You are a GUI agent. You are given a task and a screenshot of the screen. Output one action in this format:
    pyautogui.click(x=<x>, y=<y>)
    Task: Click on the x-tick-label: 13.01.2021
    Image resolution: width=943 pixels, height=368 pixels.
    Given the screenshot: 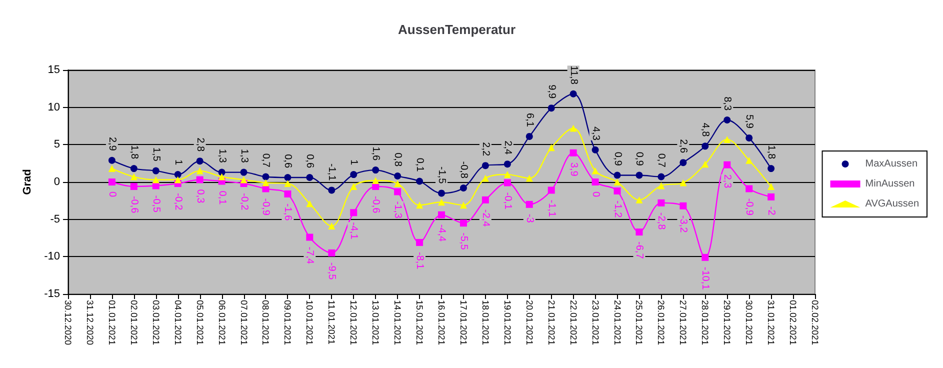 What is the action you would take?
    pyautogui.click(x=375, y=323)
    